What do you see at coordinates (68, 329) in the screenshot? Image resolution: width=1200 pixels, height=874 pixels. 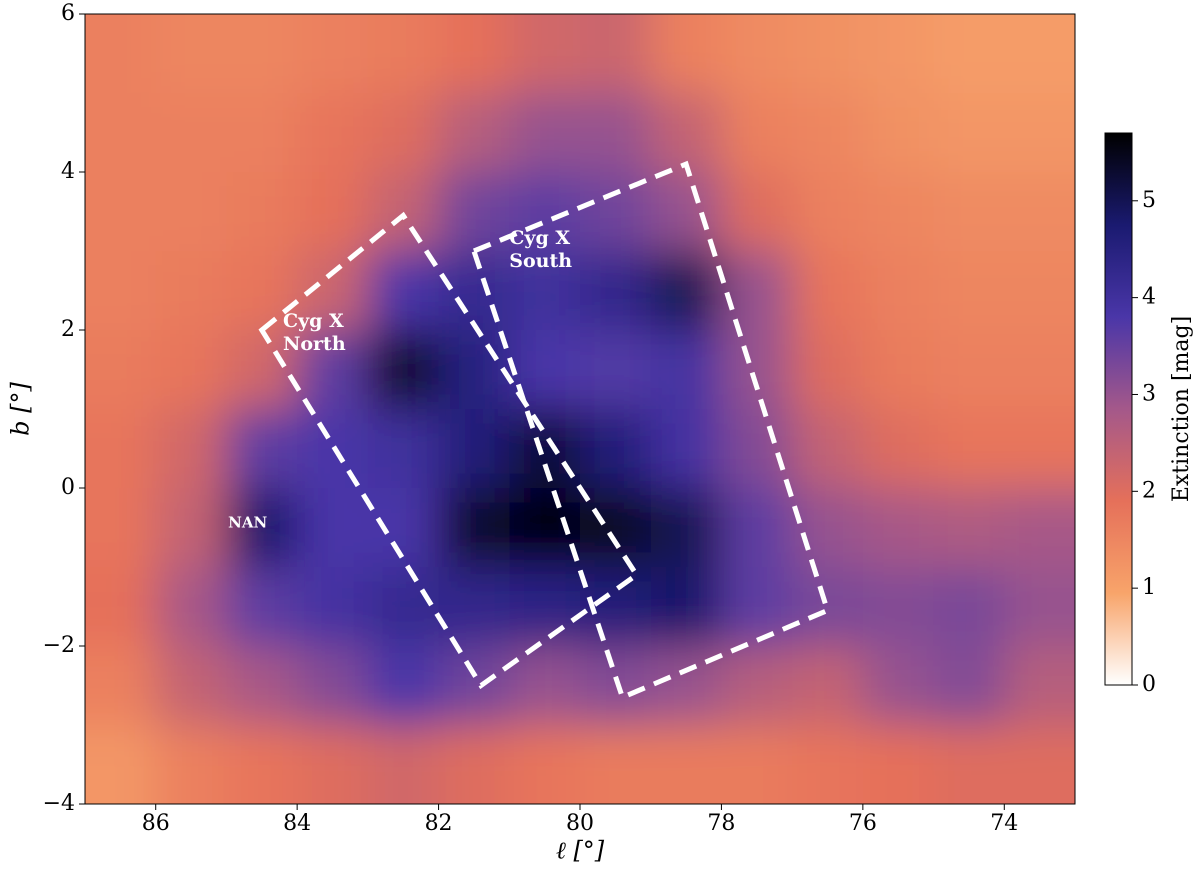 I see `y-tick-label: 2` at bounding box center [68, 329].